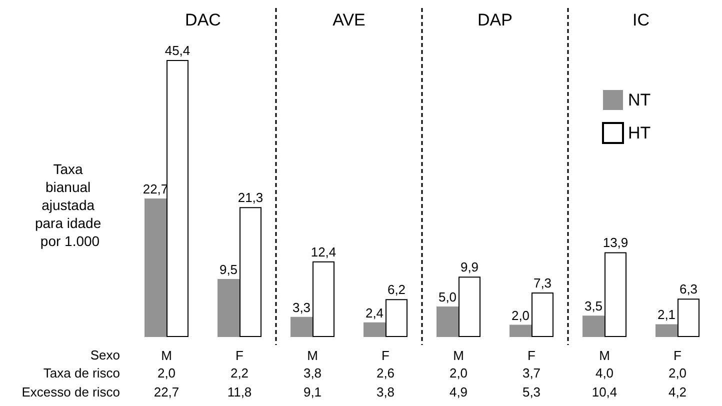  I want to click on text: 2,2, so click(239, 373).